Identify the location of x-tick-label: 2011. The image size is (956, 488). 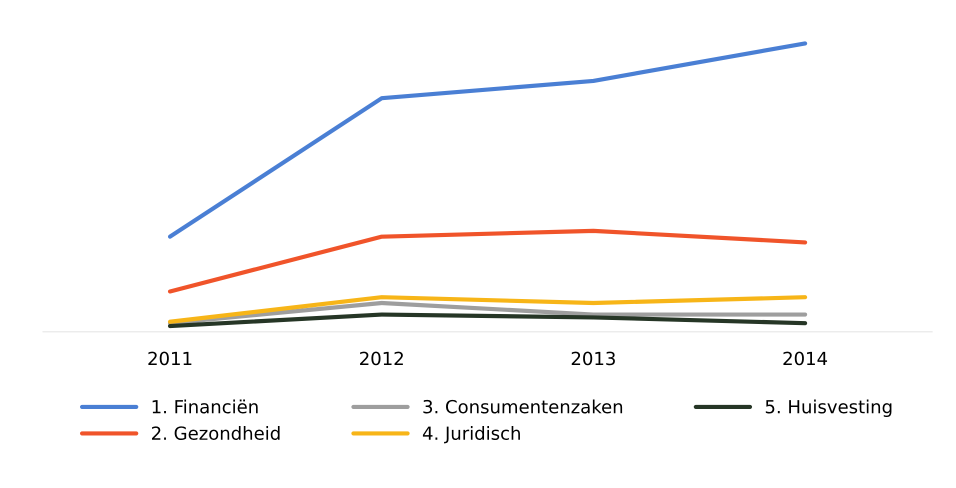
(170, 359).